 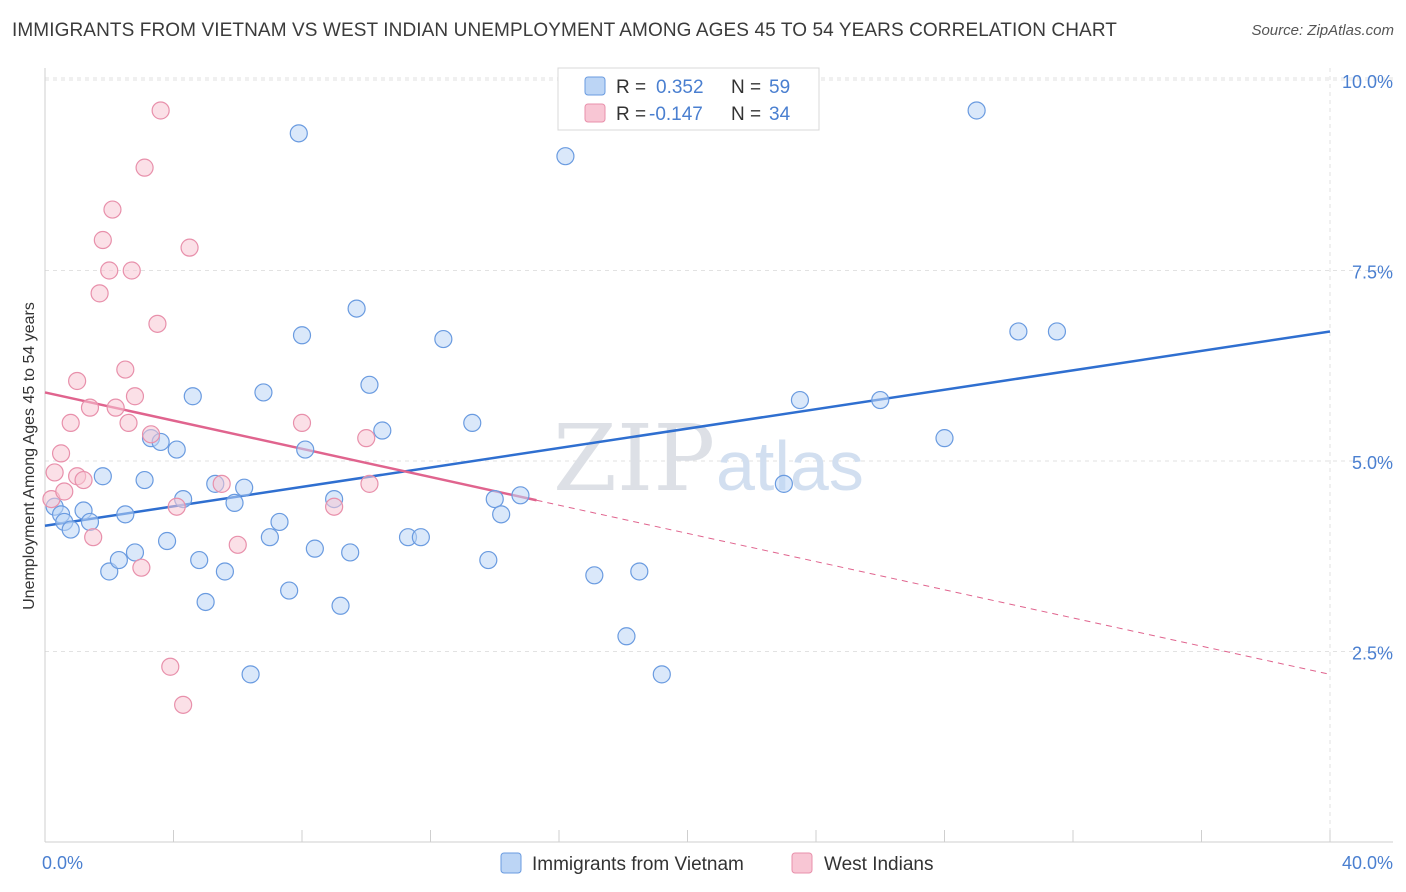 I want to click on legend-r-label-2: R =, so click(x=631, y=114).